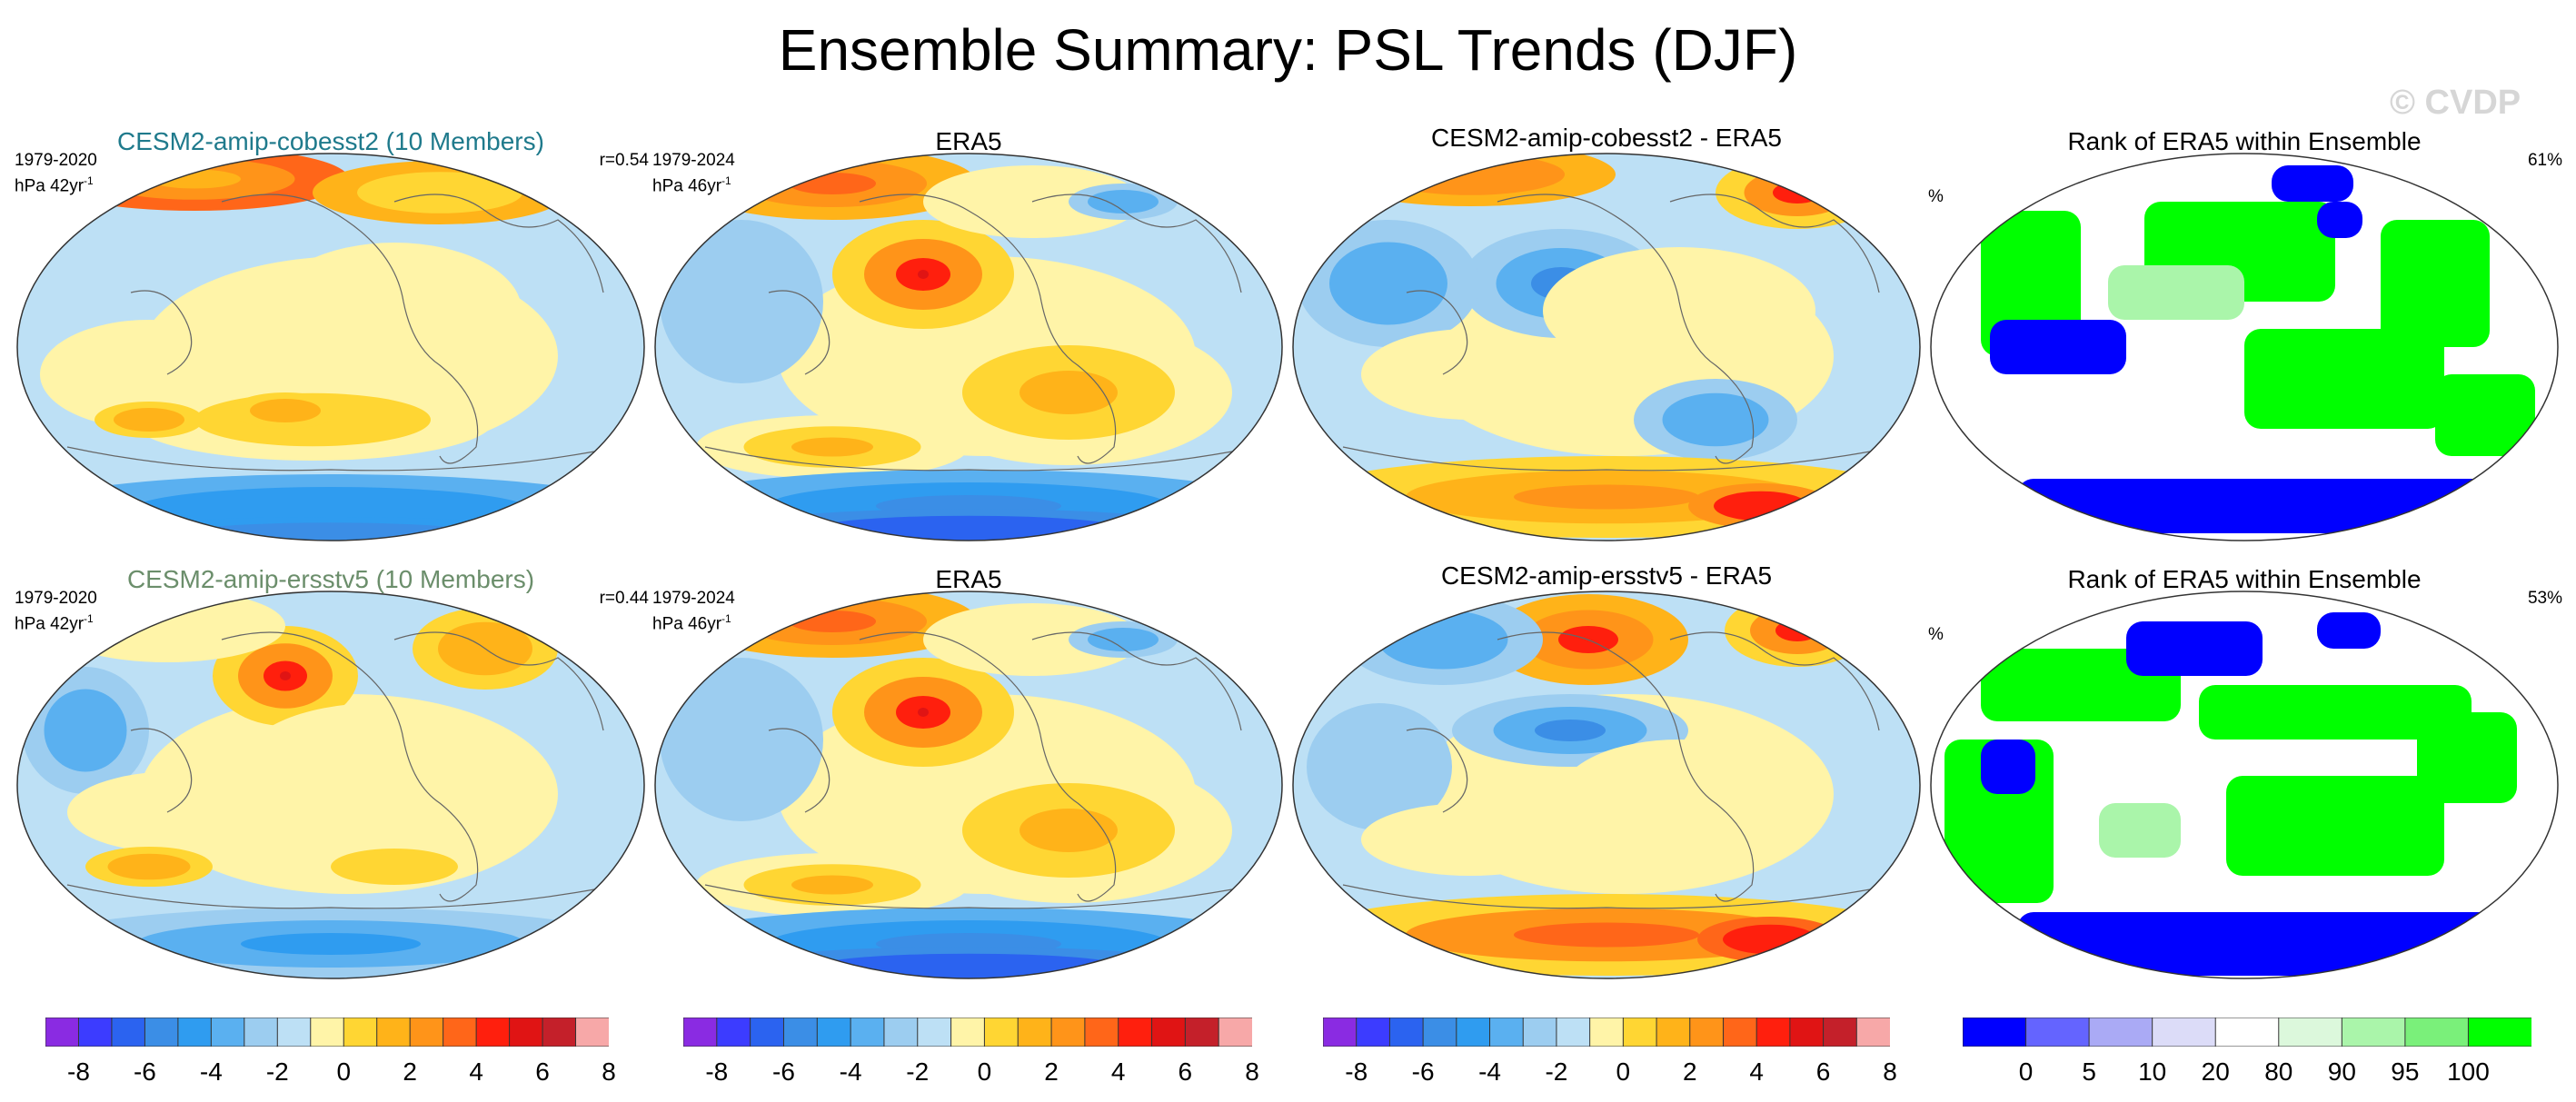 This screenshot has height=1102, width=2576. Describe the element at coordinates (50, 186) in the screenshot. I see `units-label: hPa 42yr` at that location.